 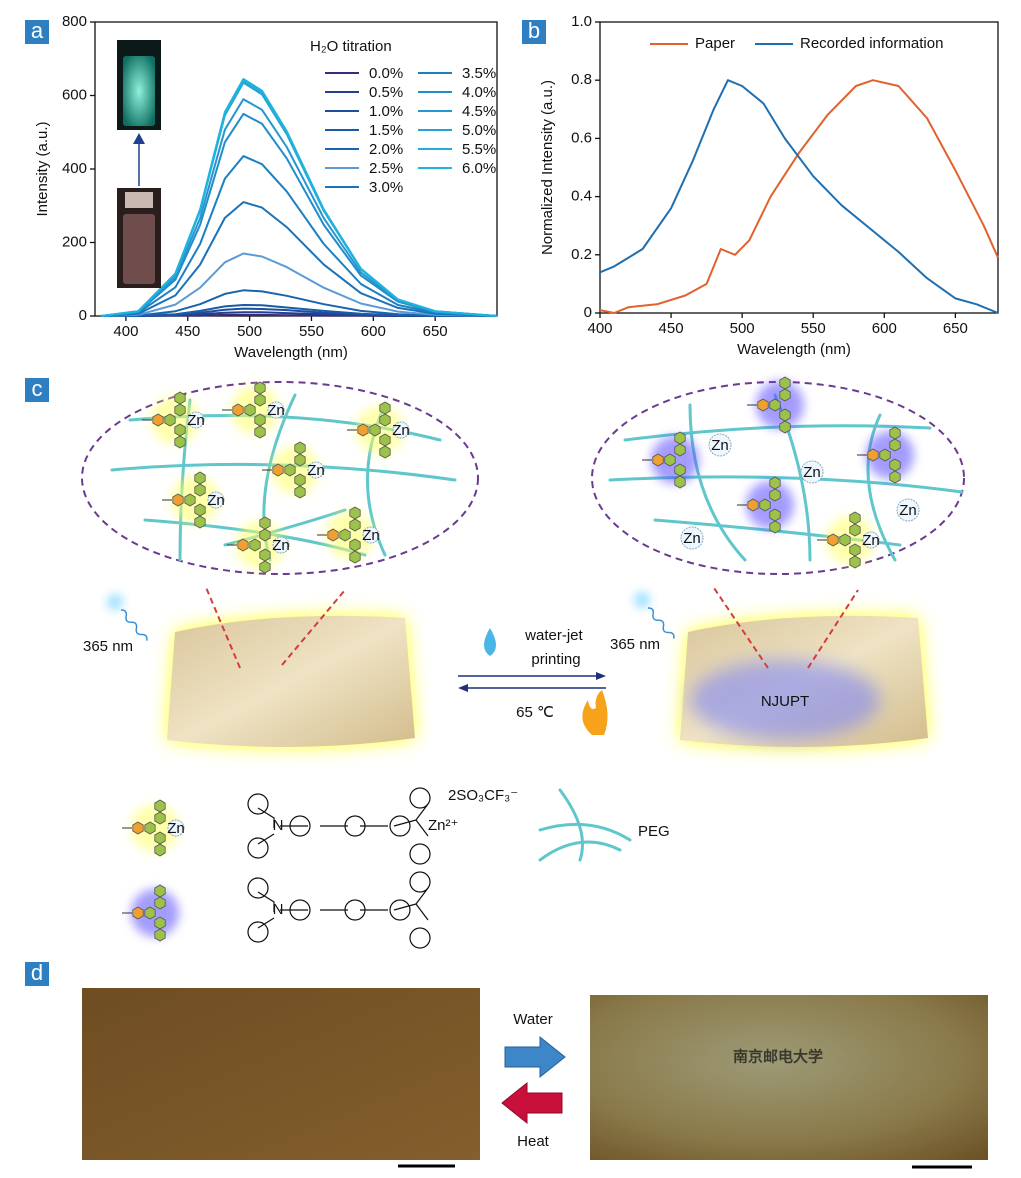 I want to click on x-tick-label: 650, so click(x=435, y=331).